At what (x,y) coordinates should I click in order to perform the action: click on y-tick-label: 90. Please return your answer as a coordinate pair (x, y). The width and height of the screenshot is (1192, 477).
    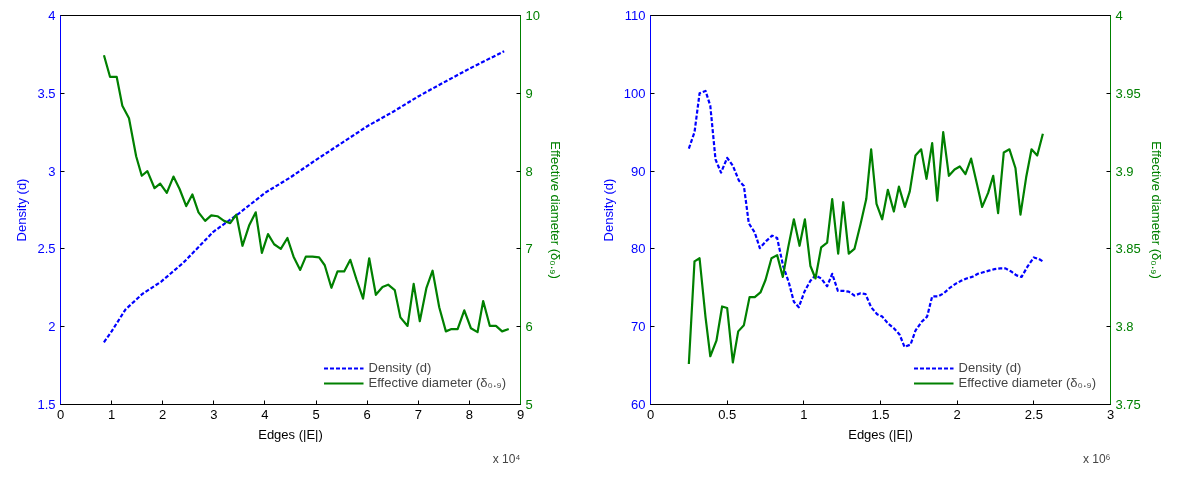
    Looking at the image, I should click on (638, 171).